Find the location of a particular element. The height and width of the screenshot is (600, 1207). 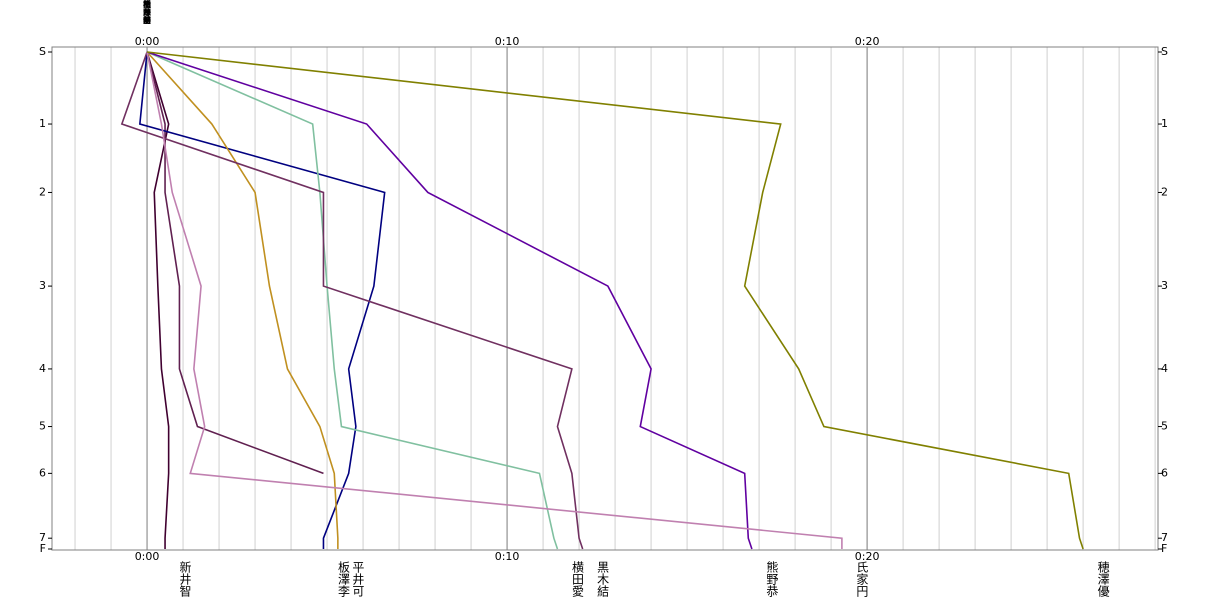

runner-name-top: 穂澤優 is located at coordinates (147, 12).